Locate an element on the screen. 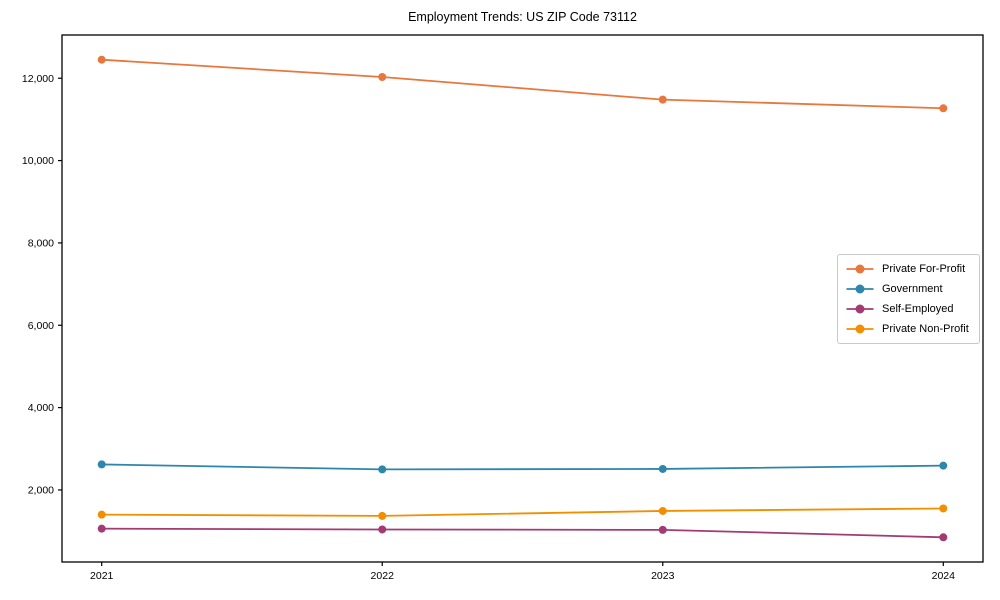 The height and width of the screenshot is (600, 1000). series-line-private-non-profit is located at coordinates (522, 512).